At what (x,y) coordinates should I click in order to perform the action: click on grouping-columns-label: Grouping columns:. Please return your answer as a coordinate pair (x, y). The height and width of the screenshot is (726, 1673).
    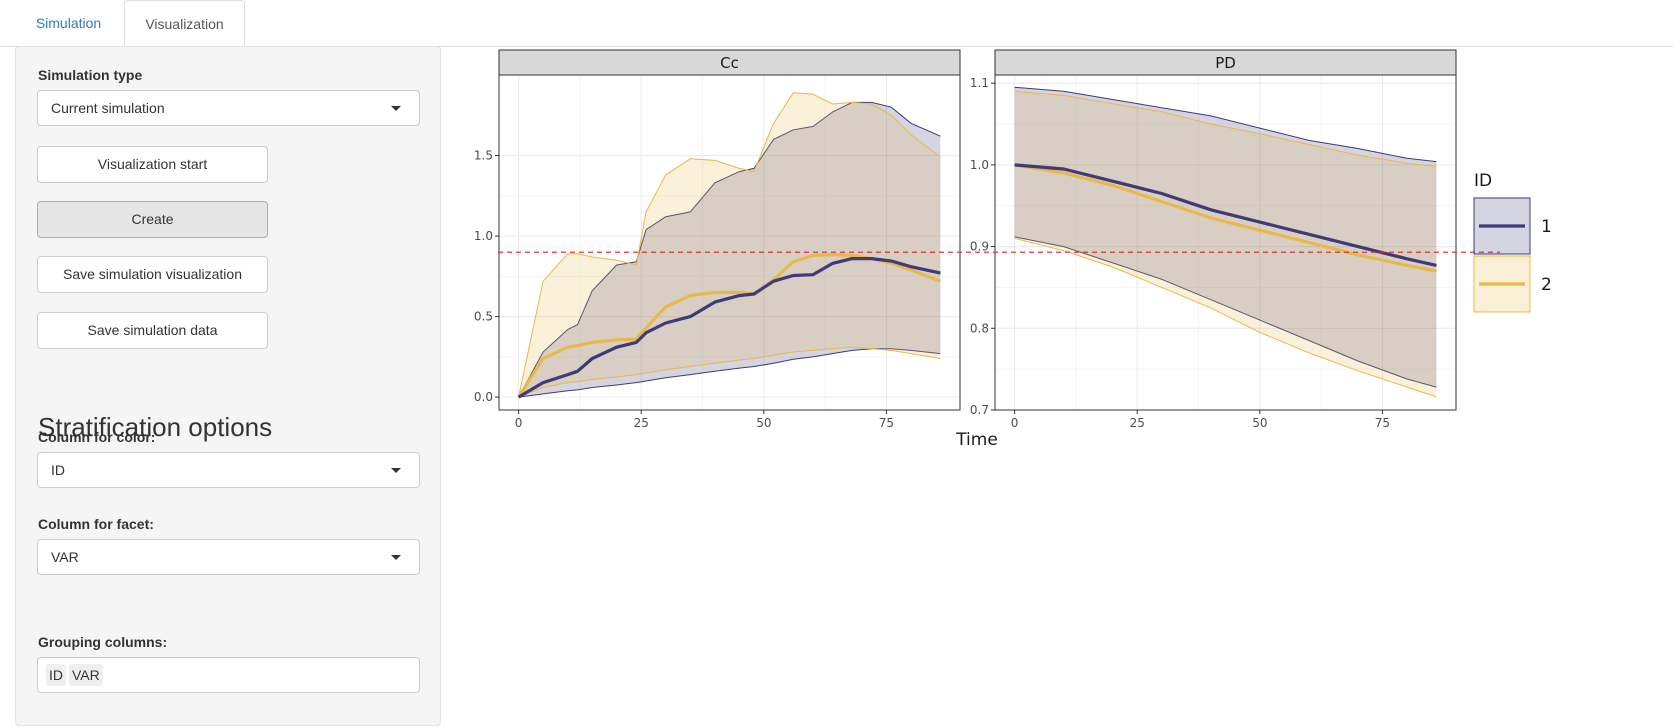
    Looking at the image, I should click on (103, 642).